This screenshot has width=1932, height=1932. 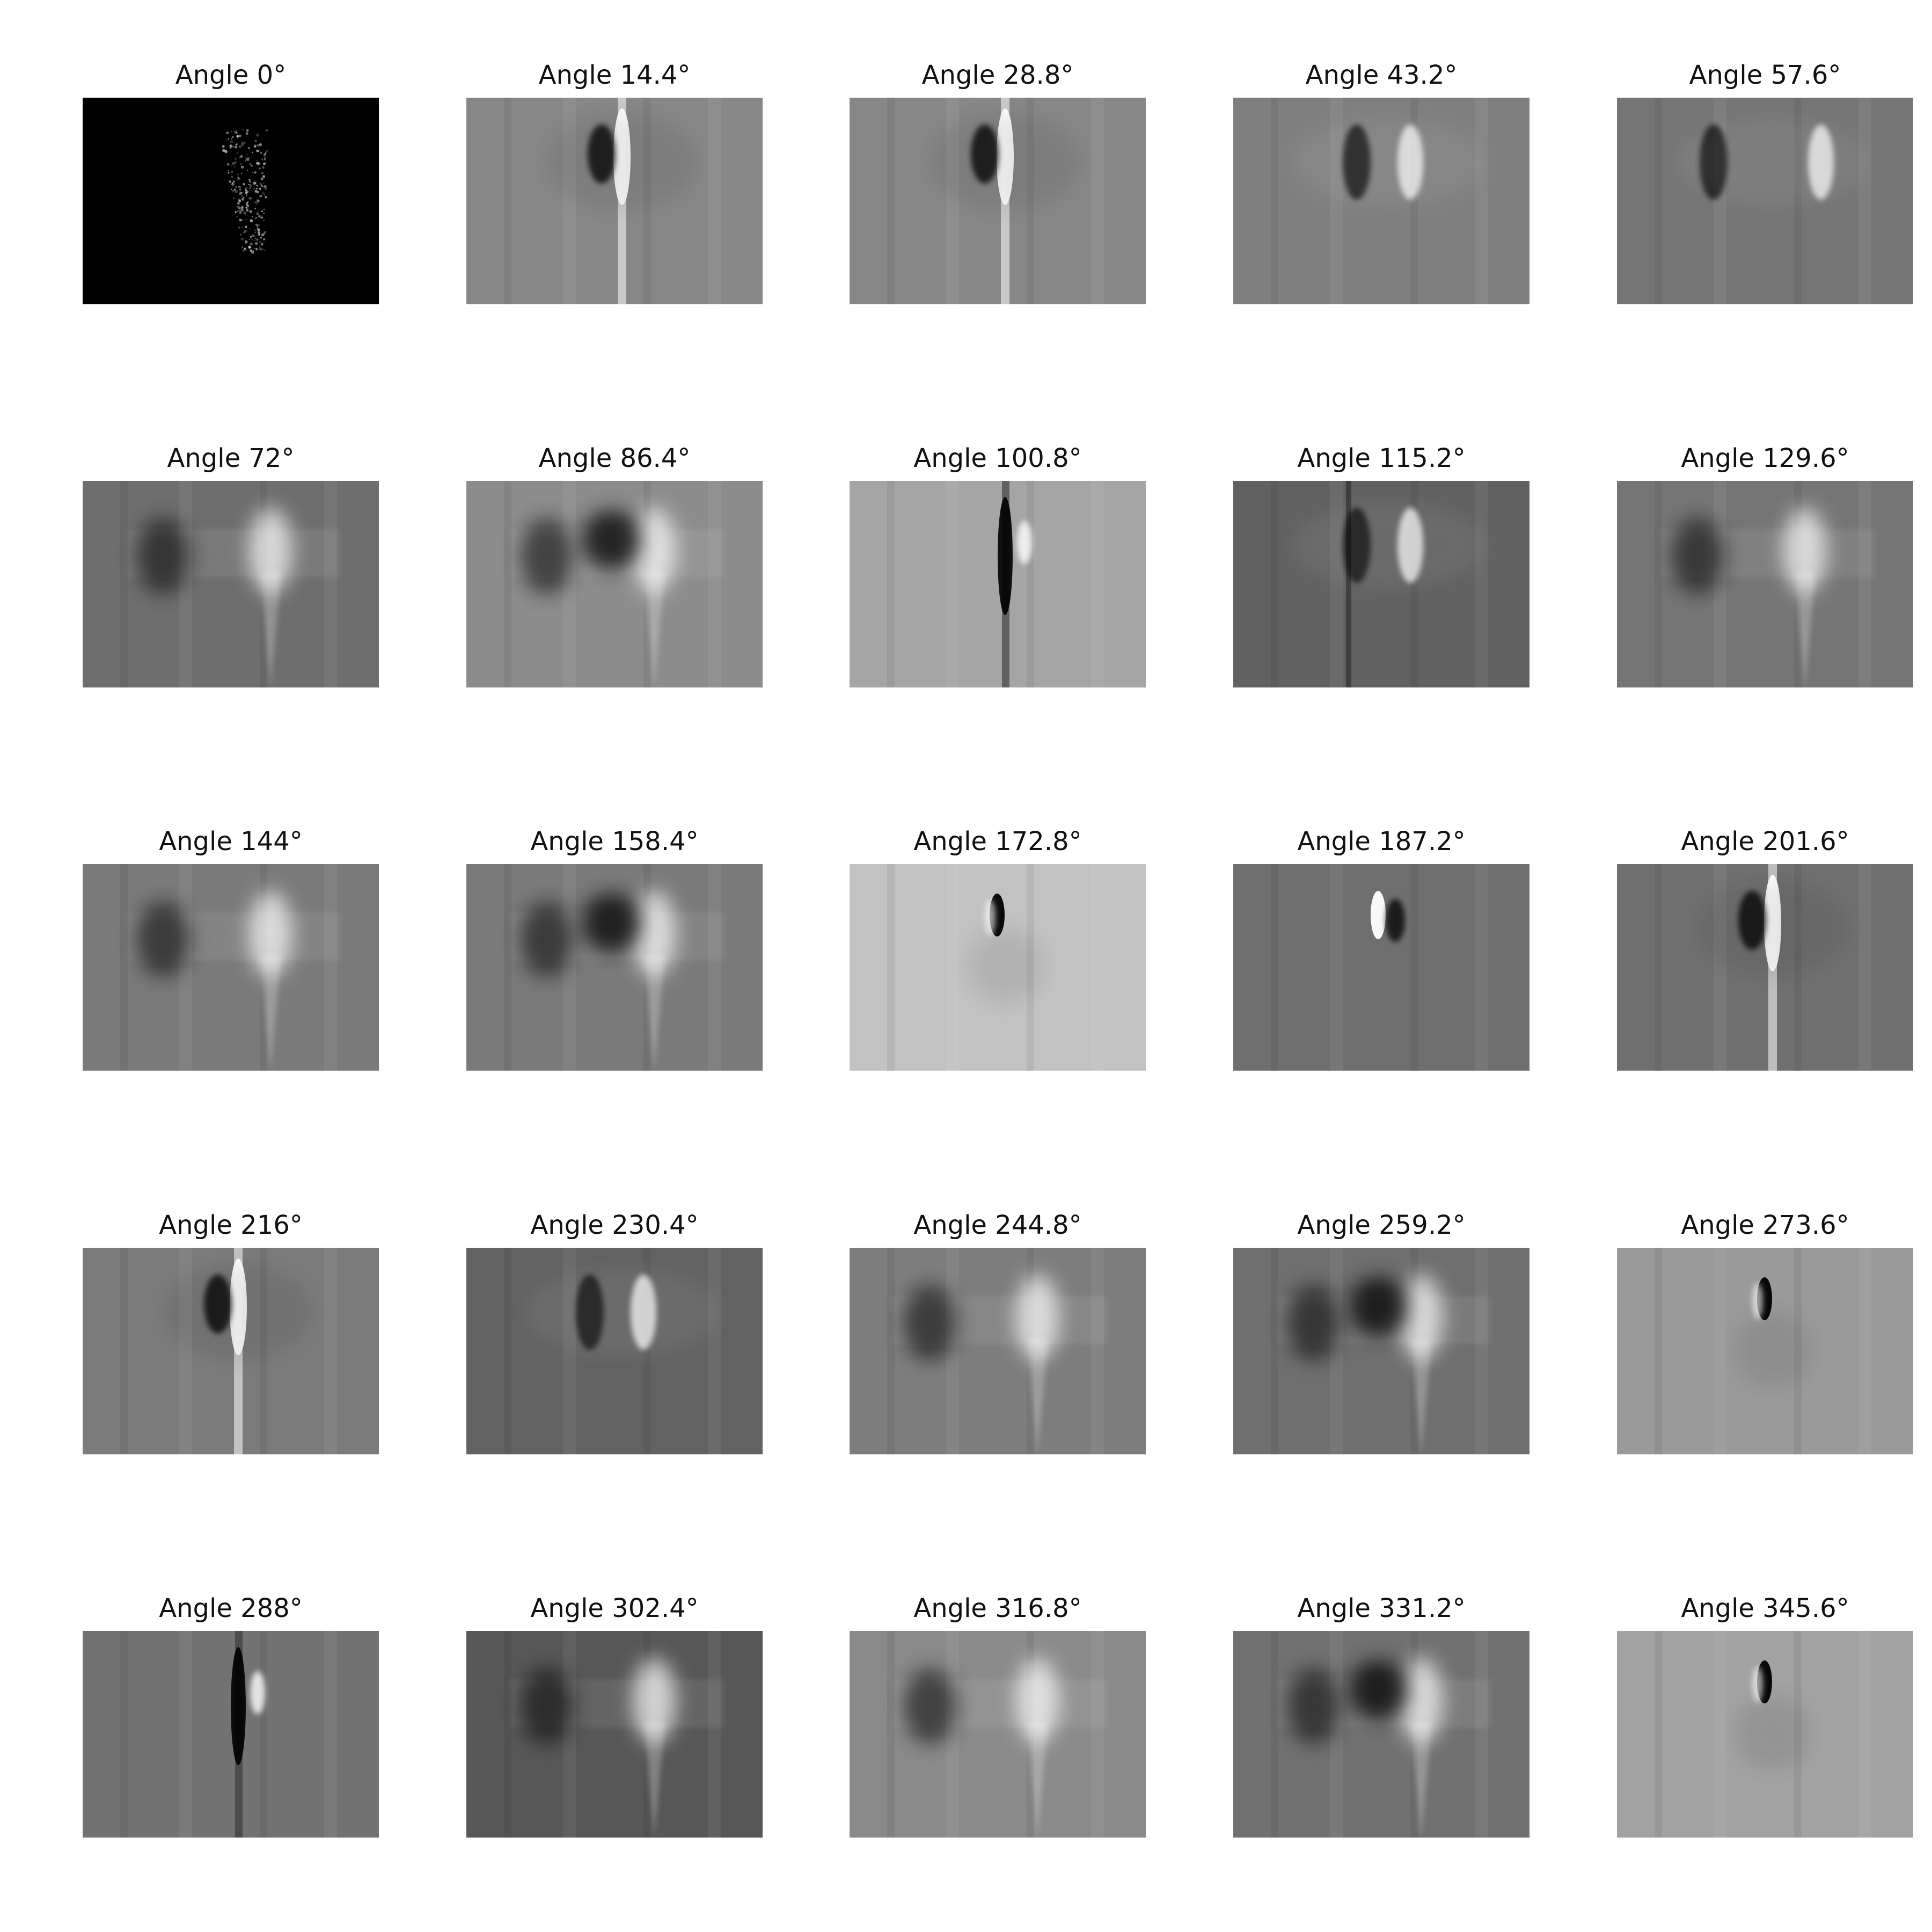 I want to click on panel-title: Angle 158.4°, so click(x=614, y=841).